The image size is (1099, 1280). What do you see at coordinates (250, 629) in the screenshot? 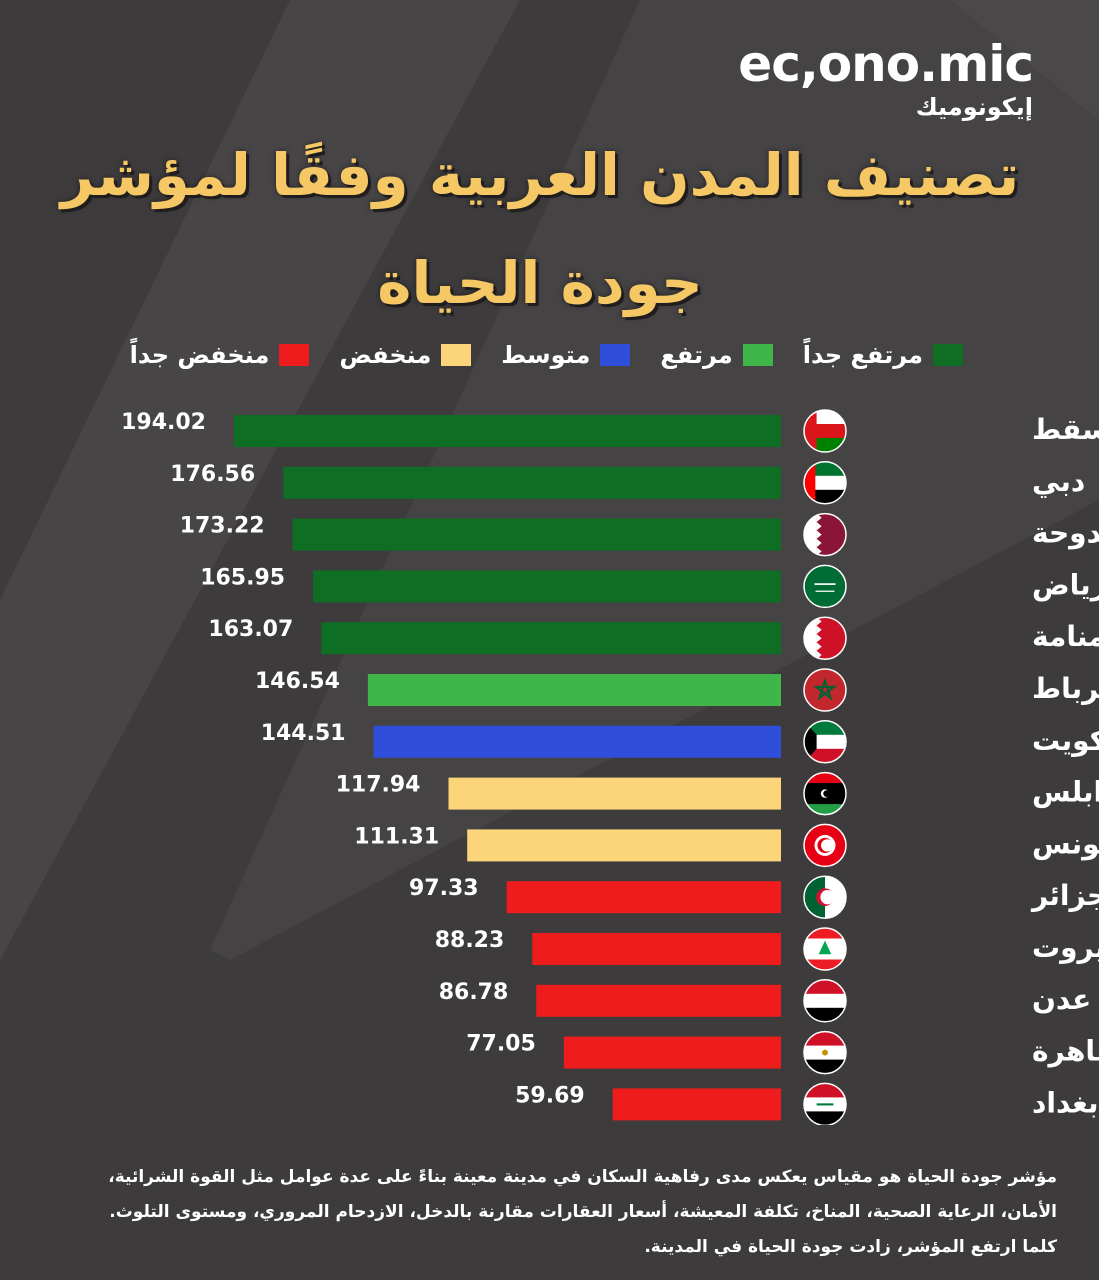
I see `bar-value-label: 163.07` at bounding box center [250, 629].